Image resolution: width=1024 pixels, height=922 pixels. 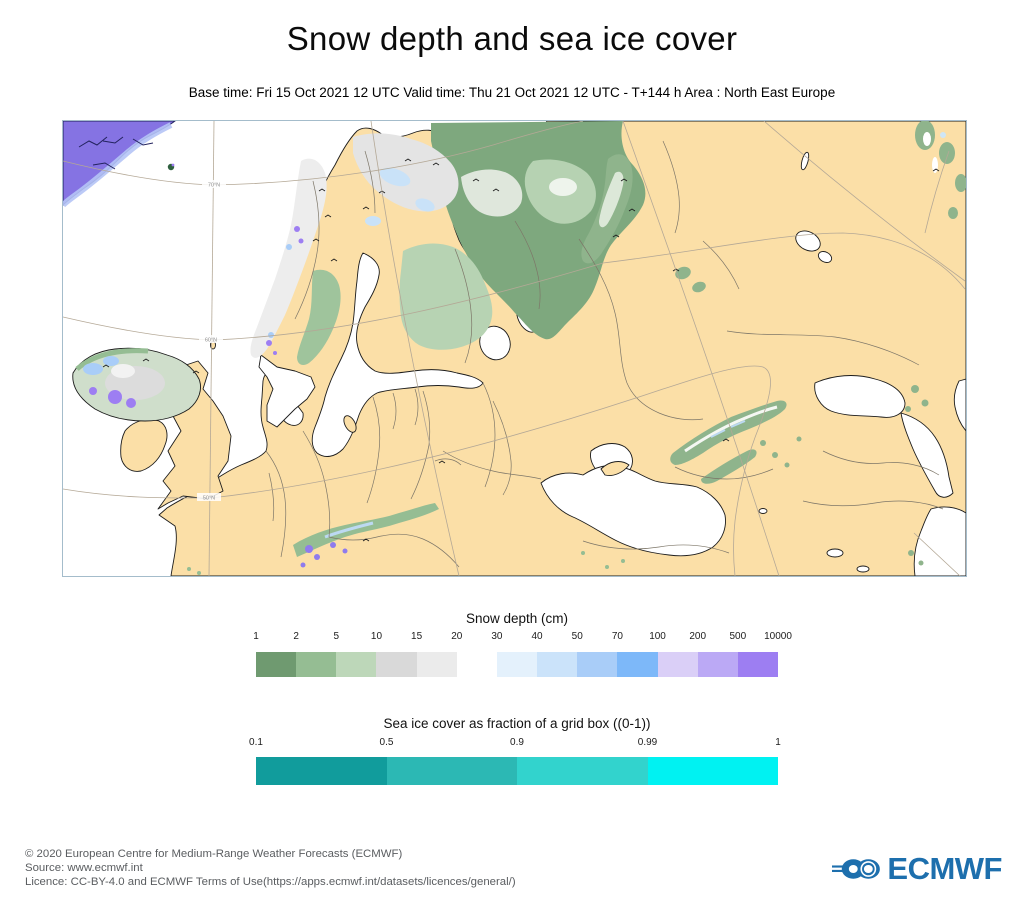 What do you see at coordinates (486, 445) in the screenshot?
I see `map-islands-inner` at bounding box center [486, 445].